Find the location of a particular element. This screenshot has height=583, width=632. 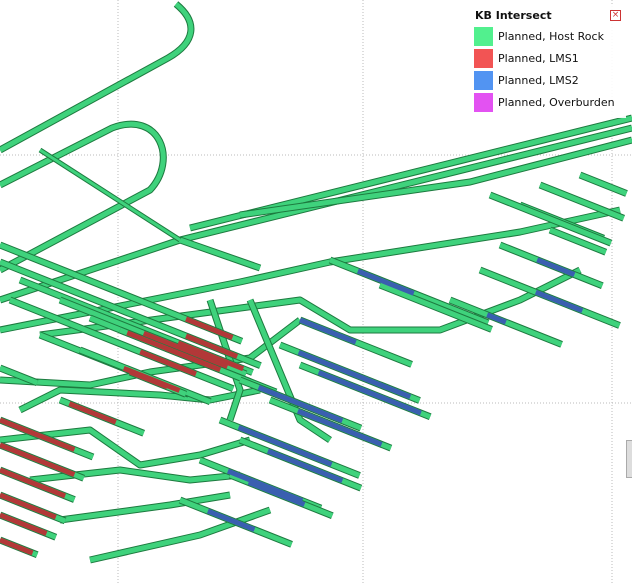

scrollbar is located at coordinates (629, 459).